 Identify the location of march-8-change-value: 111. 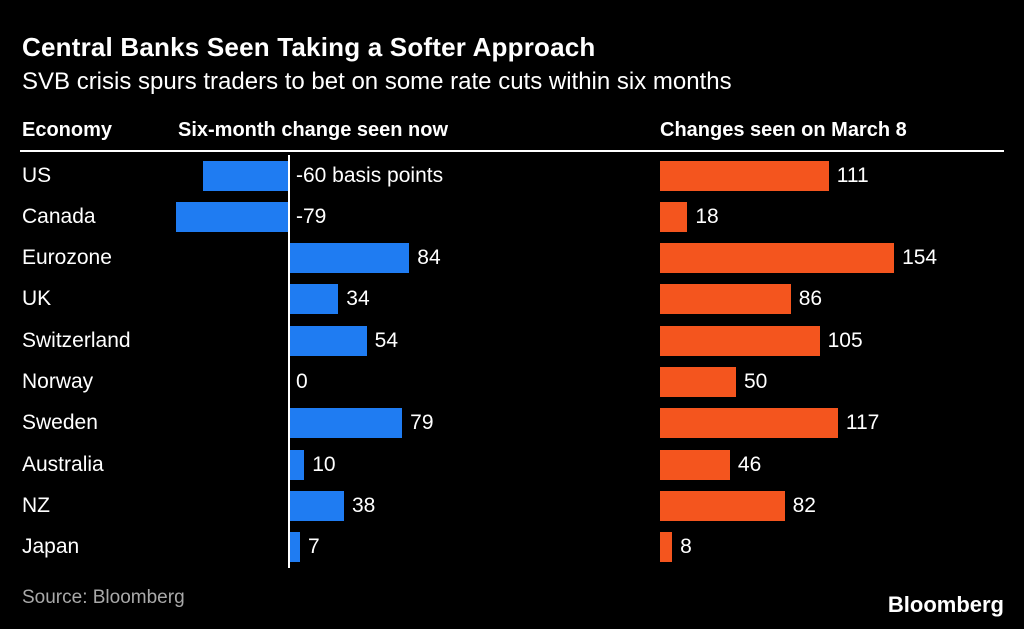
(852, 175).